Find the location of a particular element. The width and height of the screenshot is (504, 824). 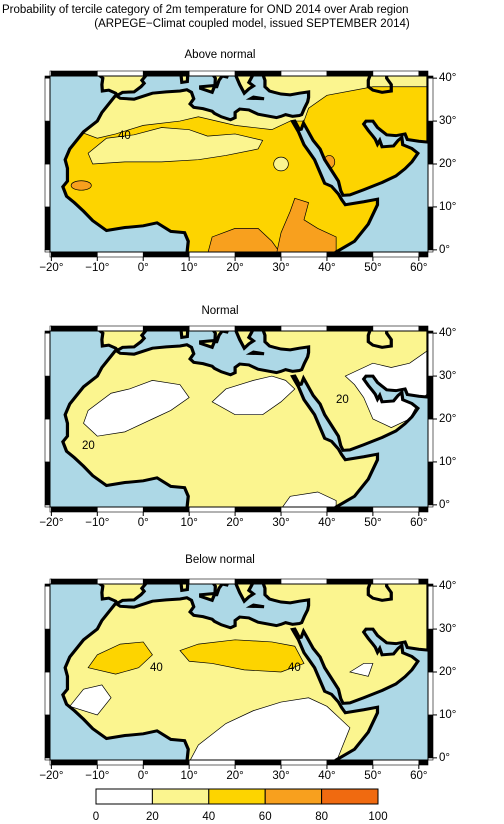

contour-label: 20 is located at coordinates (88, 446).